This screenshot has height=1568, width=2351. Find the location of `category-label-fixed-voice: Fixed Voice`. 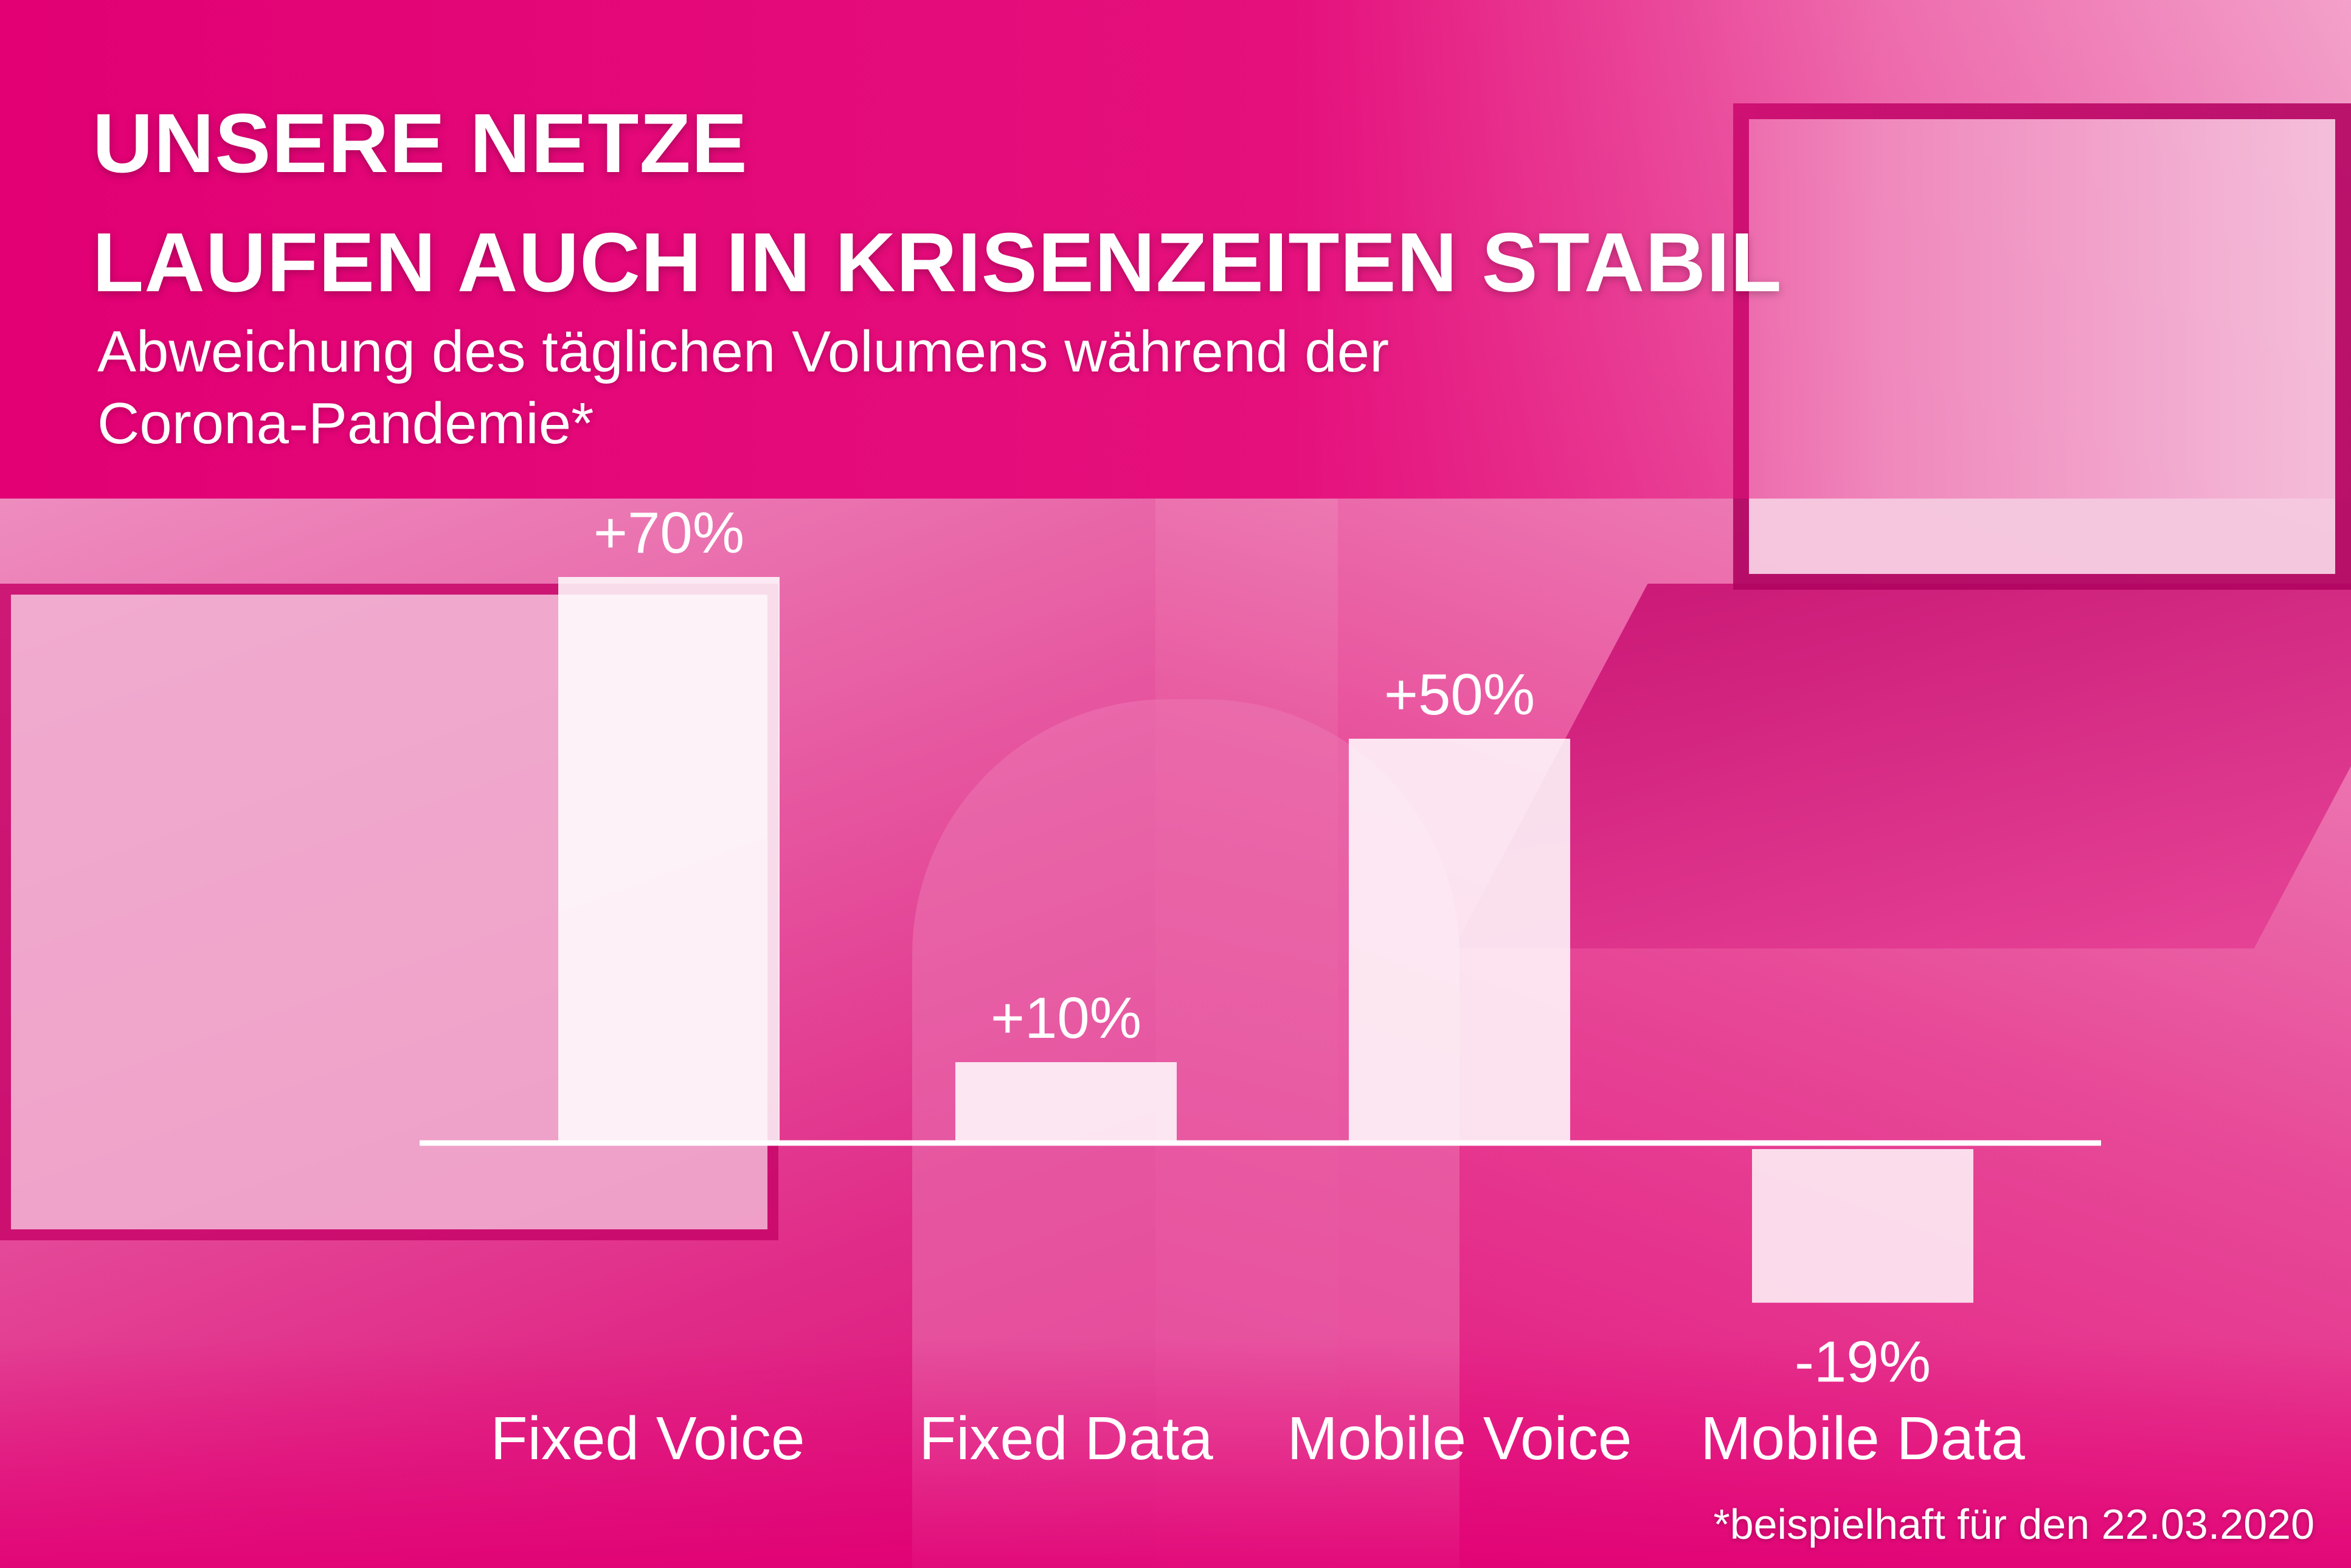

category-label-fixed-voice: Fixed Voice is located at coordinates (648, 1438).